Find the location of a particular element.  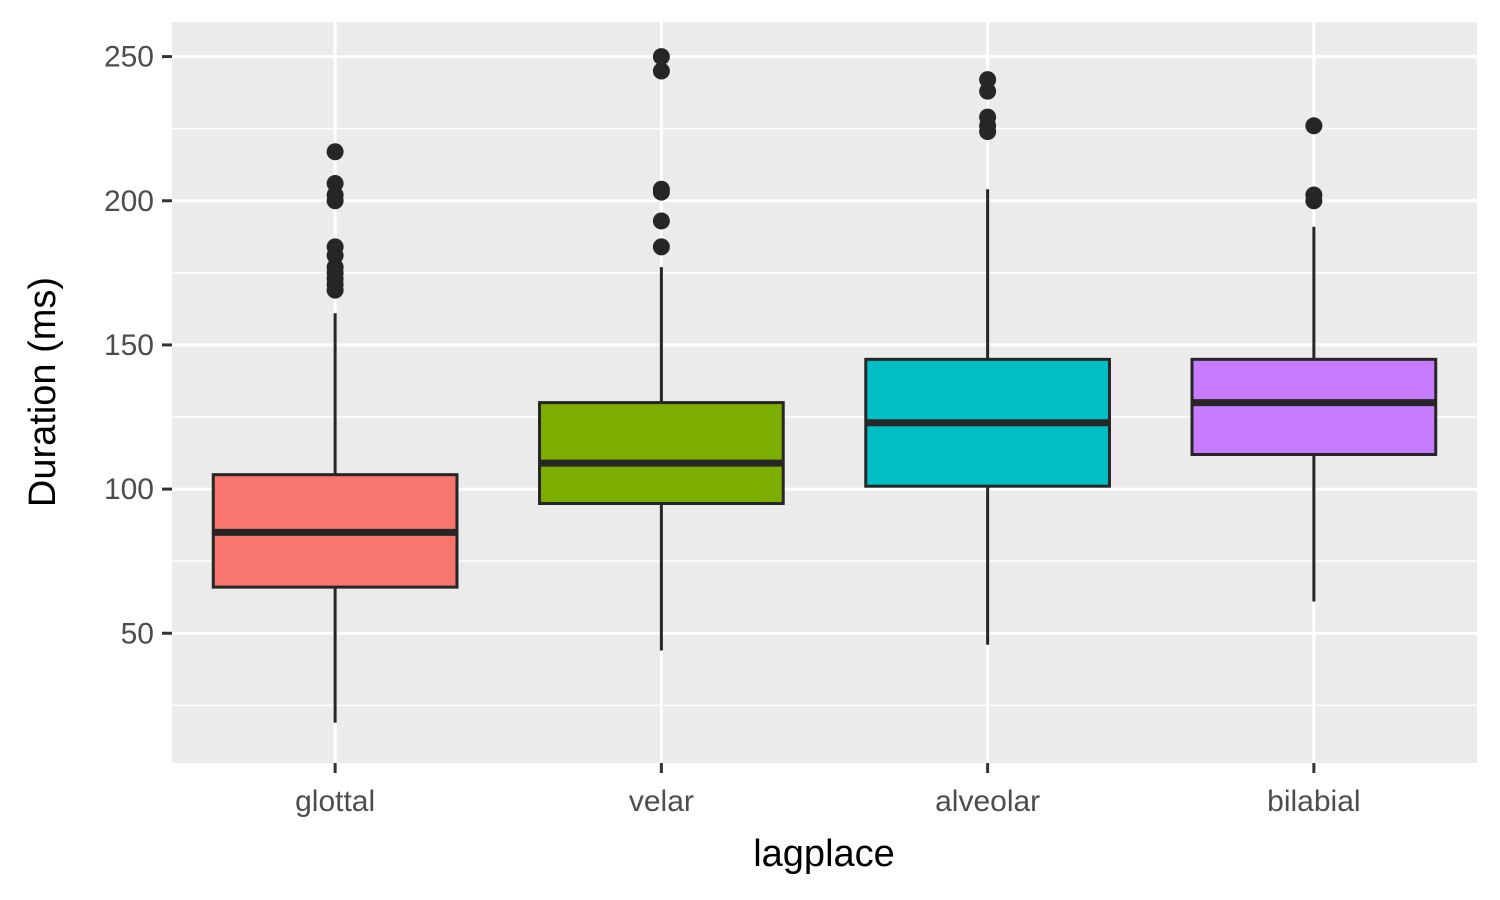

x-axis-title: lagplace is located at coordinates (824, 854).